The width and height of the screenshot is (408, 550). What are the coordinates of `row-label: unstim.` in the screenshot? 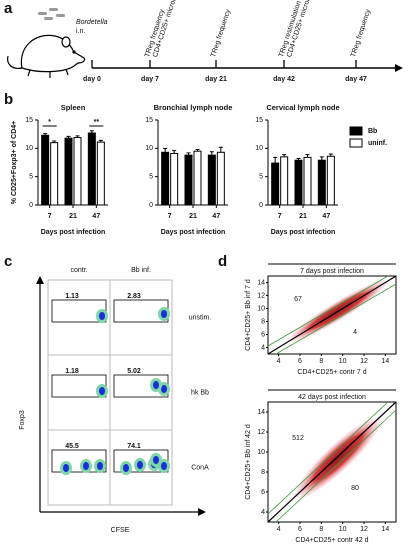 It's located at (200, 317).